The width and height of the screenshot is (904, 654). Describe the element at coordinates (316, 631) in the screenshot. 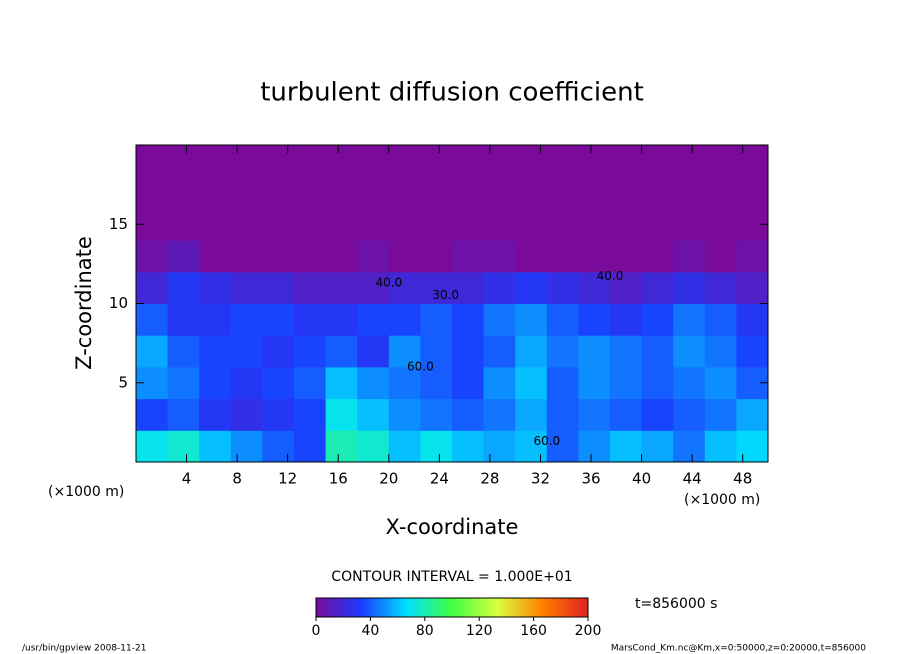

I see `colorbar-tick-label: 0` at that location.